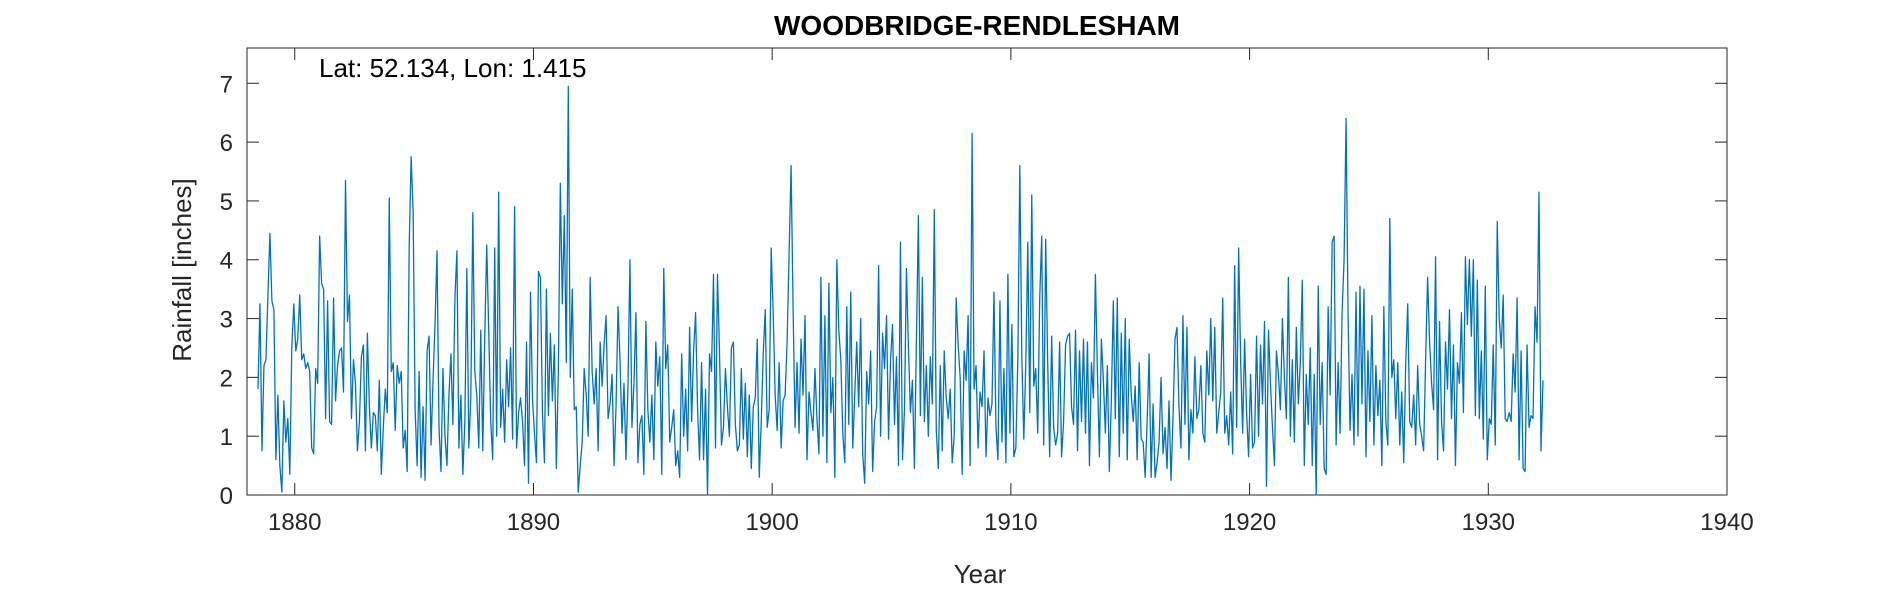  Describe the element at coordinates (1726, 522) in the screenshot. I see `x-tick-label: 1940` at that location.